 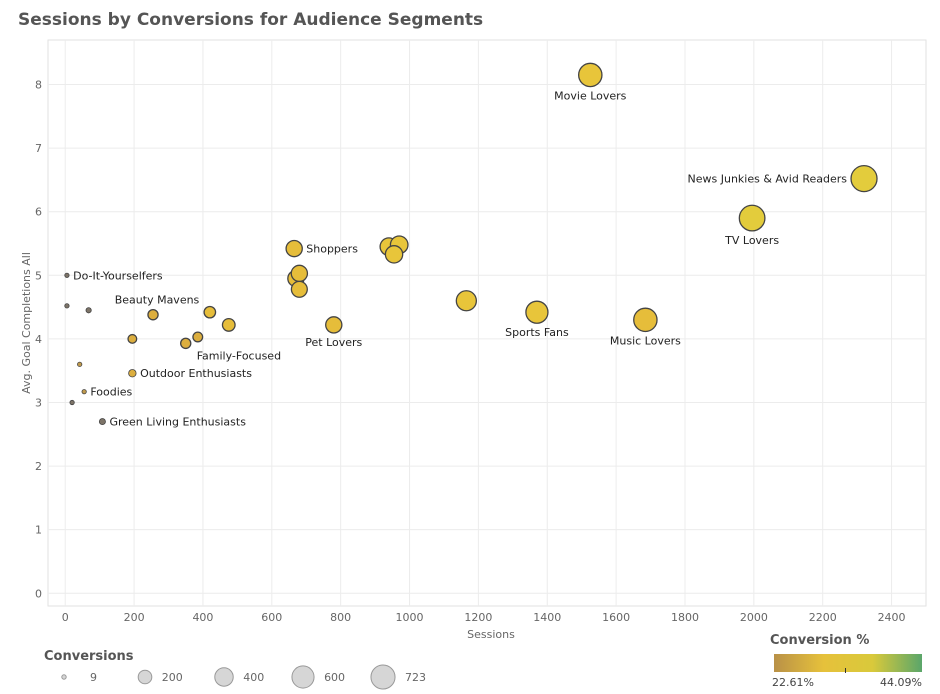 I want to click on x-tick-label: 1600, so click(x=616, y=617).